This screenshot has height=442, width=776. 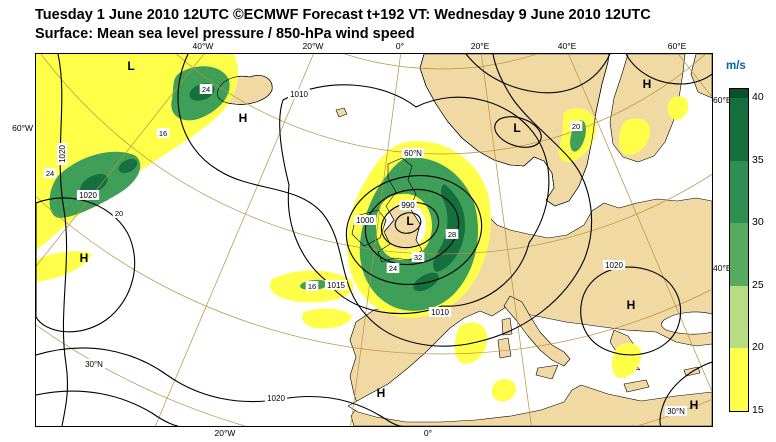 What do you see at coordinates (739, 93) in the screenshot?
I see `colorbar-segment-gt40` at bounding box center [739, 93].